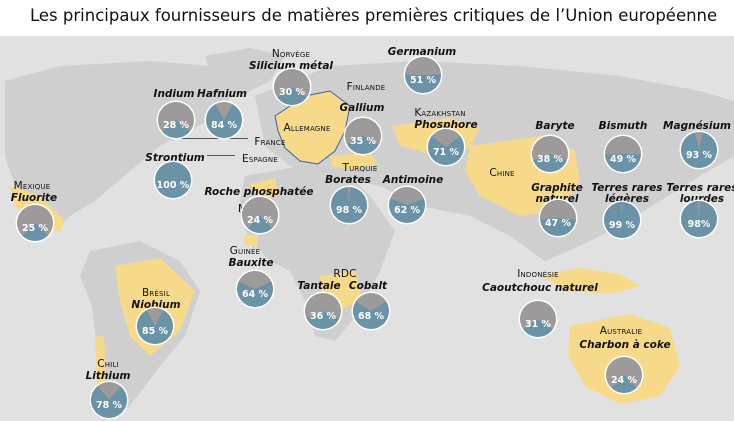  I want to click on pie-baryte: 38 %, so click(550, 154).